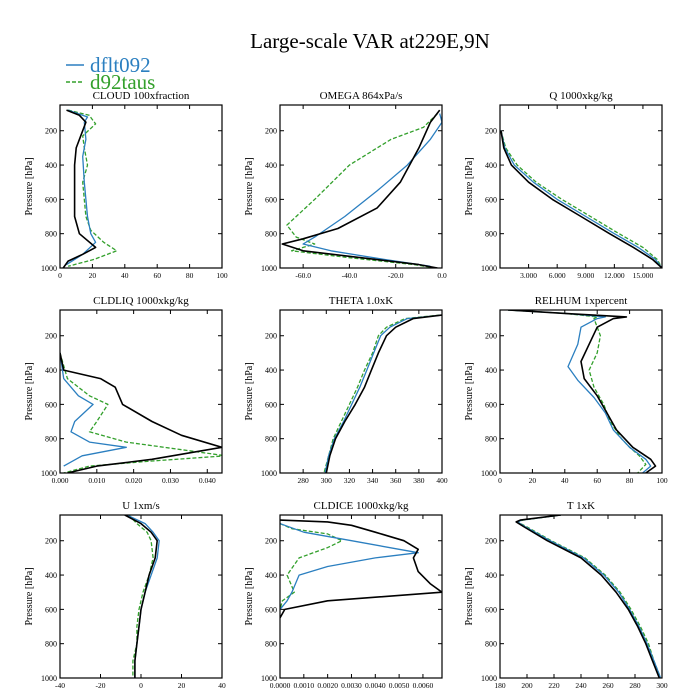  I want to click on x-tick-label: 0.0020, so click(327, 685).